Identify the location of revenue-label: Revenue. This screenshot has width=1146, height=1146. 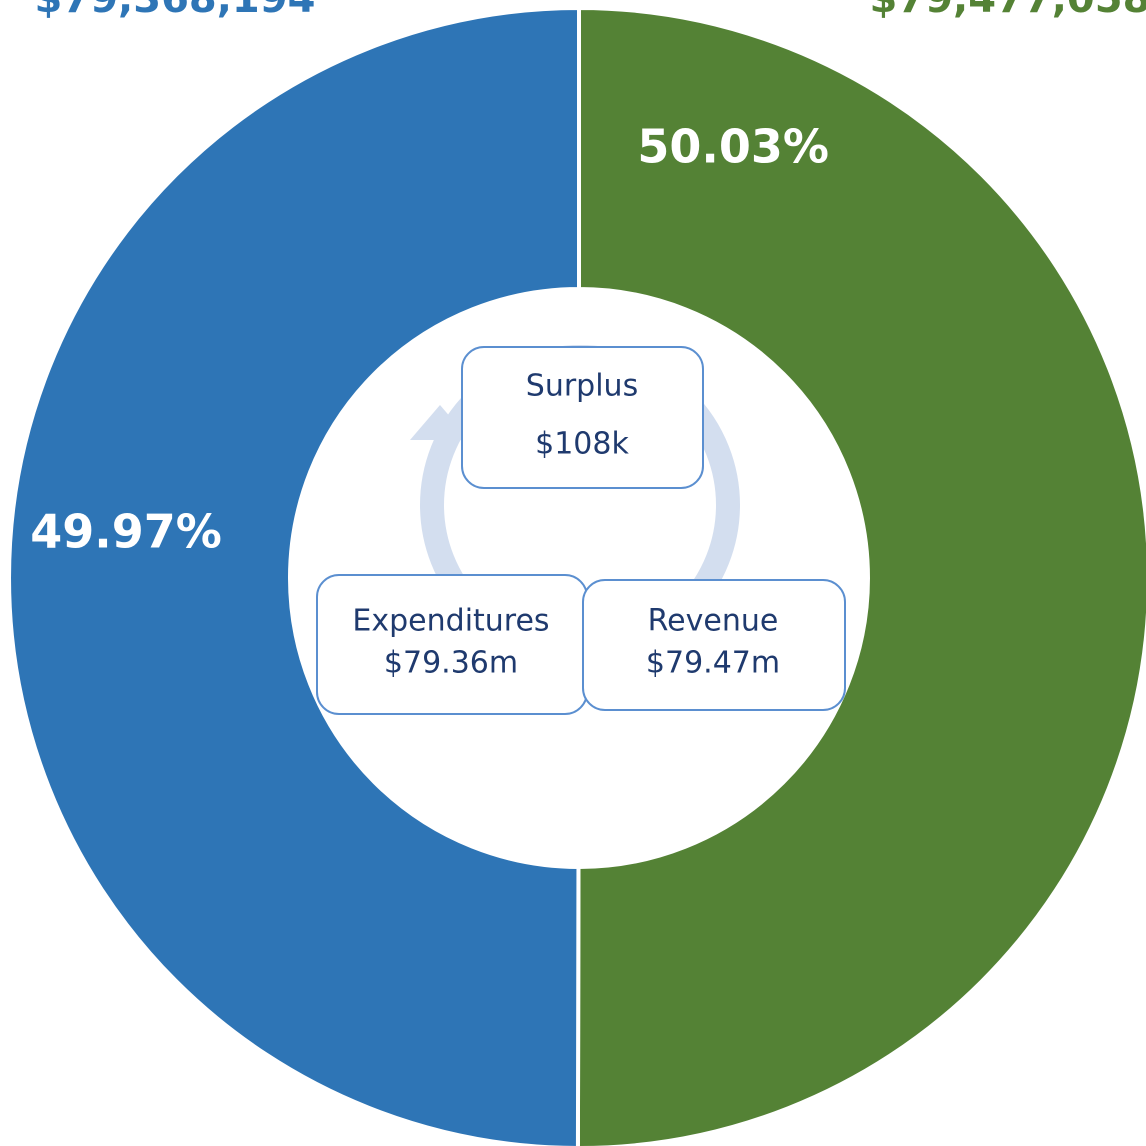
(713, 621).